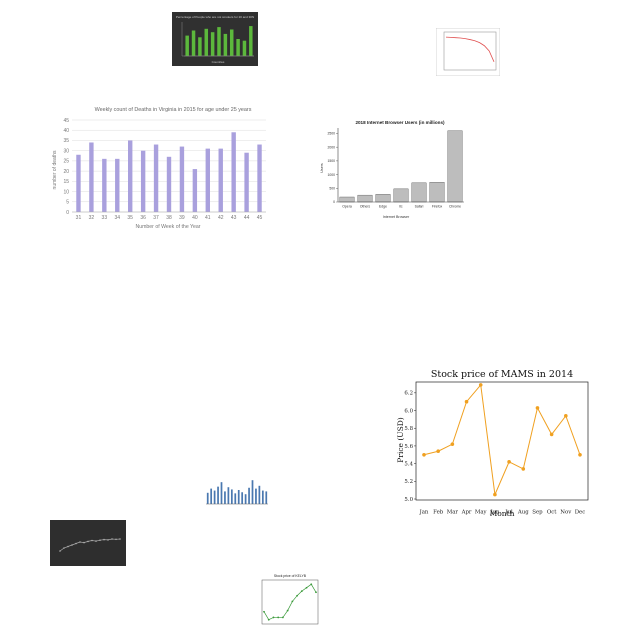 Image resolution: width=640 pixels, height=640 pixels. Describe the element at coordinates (218, 62) in the screenshot. I see `x-axis-label: Countries` at that location.